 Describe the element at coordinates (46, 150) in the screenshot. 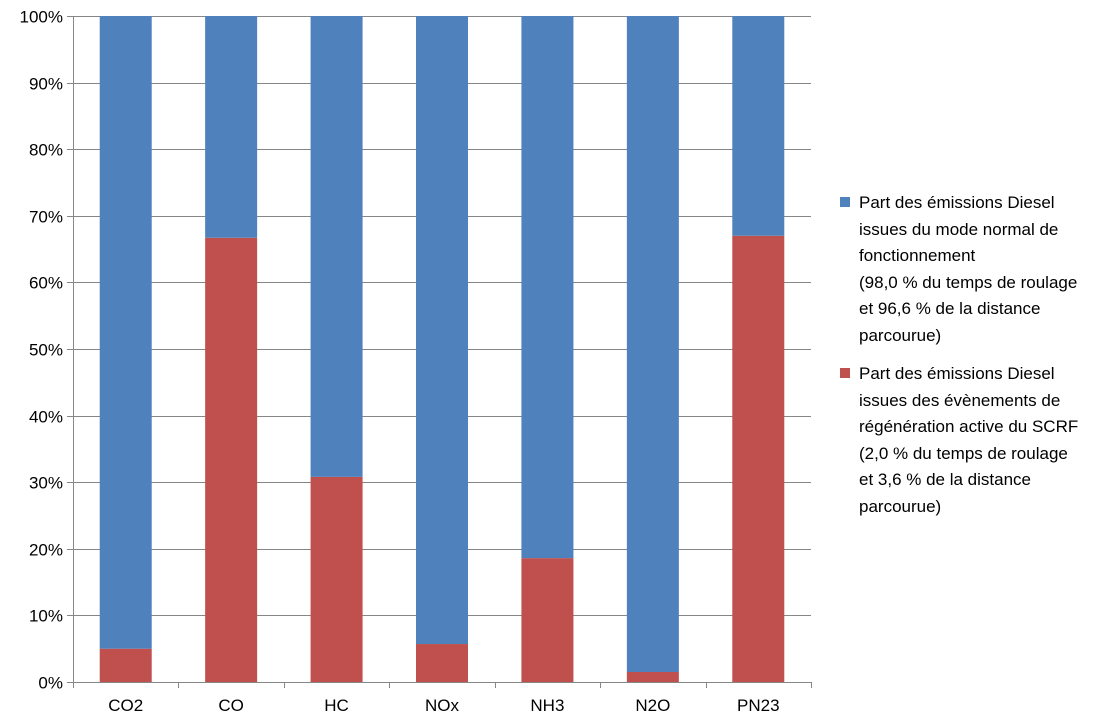

I see `y-tick-label: 80%` at that location.